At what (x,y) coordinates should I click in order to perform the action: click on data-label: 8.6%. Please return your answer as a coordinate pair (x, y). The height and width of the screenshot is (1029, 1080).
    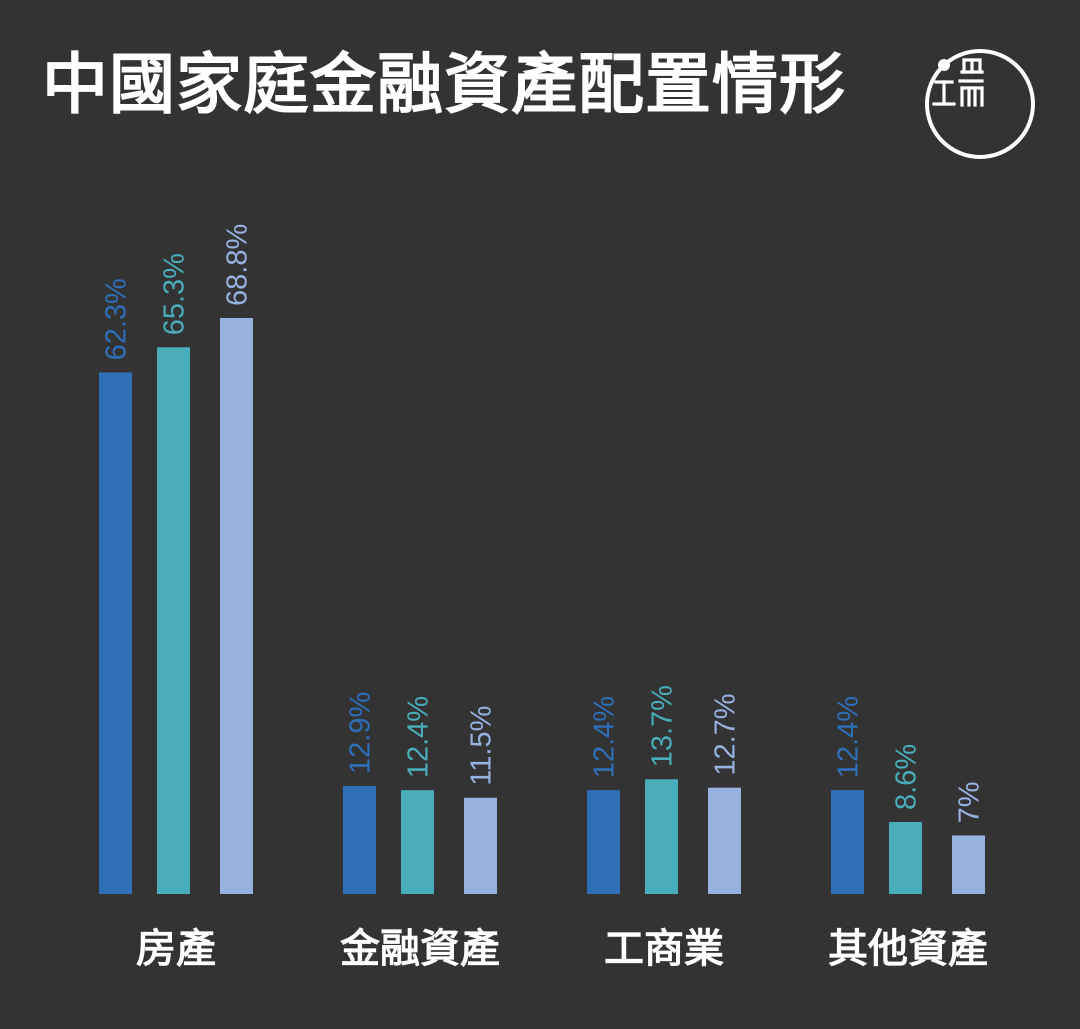
    Looking at the image, I should click on (907, 777).